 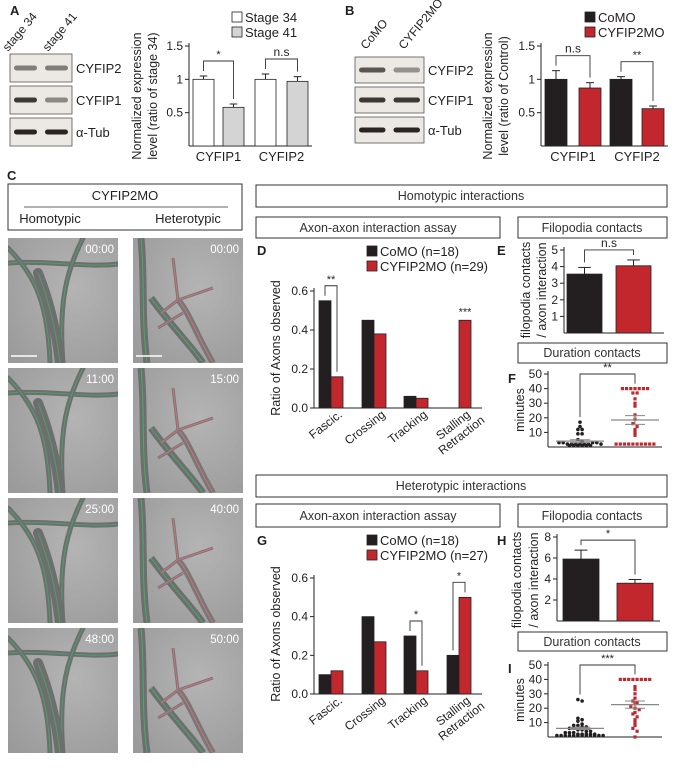 I want to click on y-tick-label: 0.4, so click(x=299, y=330).